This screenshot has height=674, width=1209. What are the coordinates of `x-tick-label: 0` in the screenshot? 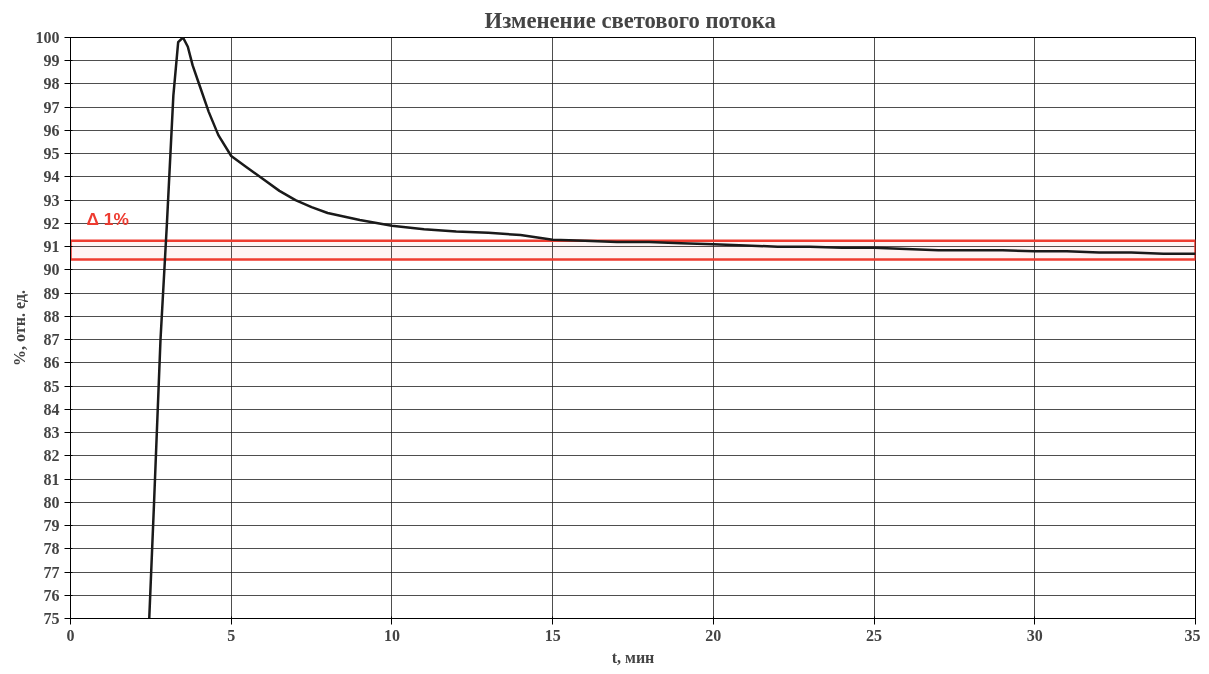 It's located at (70, 635).